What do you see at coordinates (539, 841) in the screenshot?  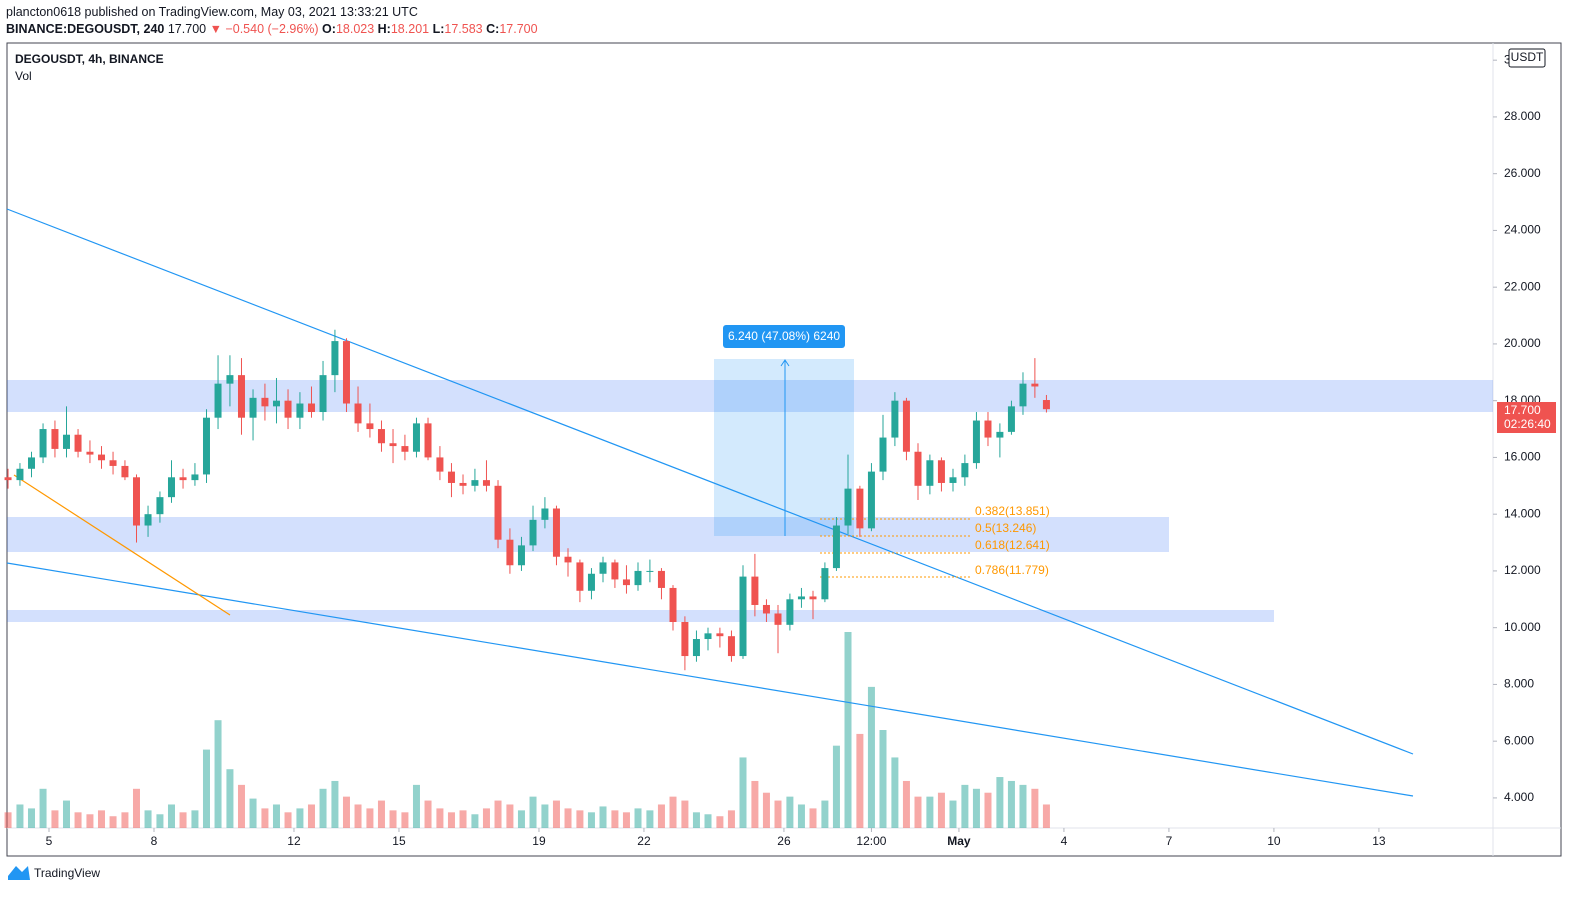 I see `x-tick-label: 19` at bounding box center [539, 841].